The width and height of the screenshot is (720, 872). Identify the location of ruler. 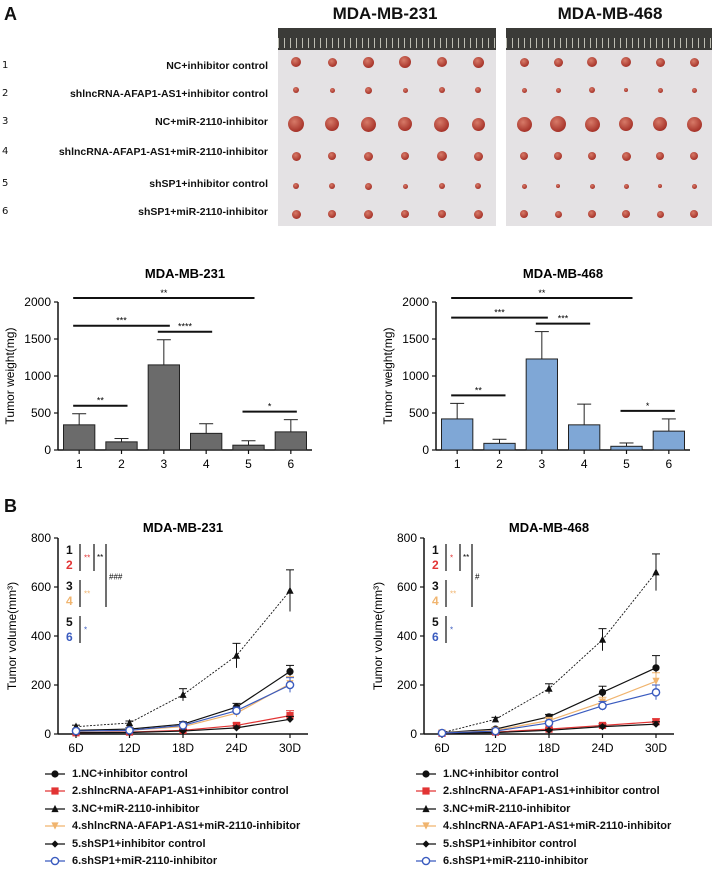
(609, 39).